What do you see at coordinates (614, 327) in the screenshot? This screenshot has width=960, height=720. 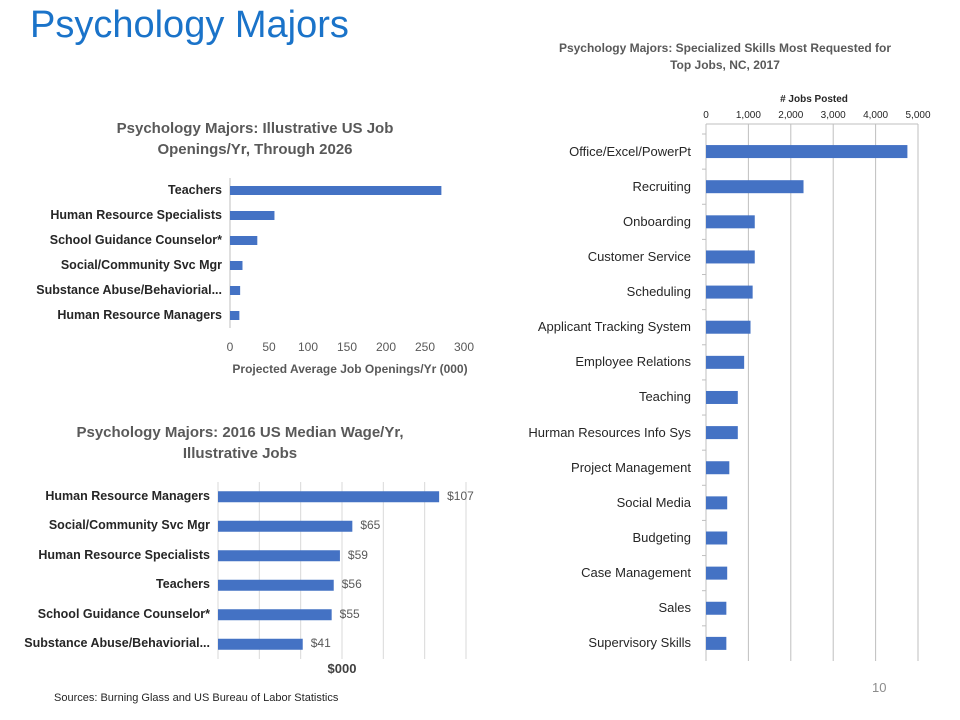 I see `skills-category-label: Applicant Tracking System` at bounding box center [614, 327].